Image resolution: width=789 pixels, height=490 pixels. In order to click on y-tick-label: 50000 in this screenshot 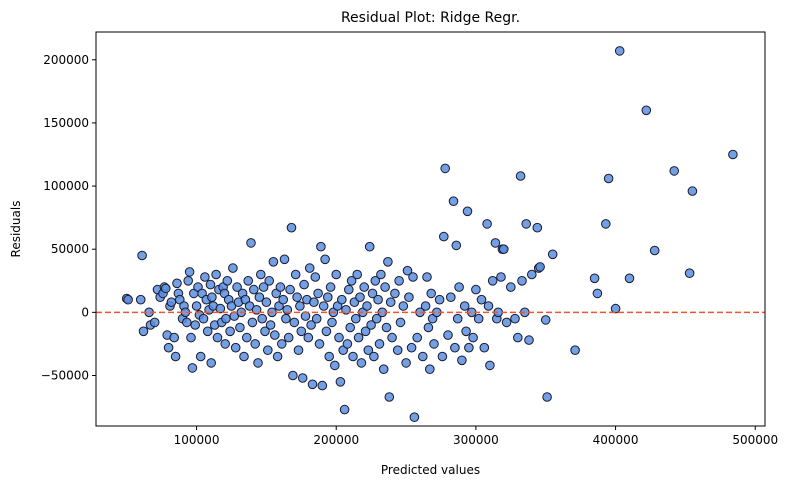, I will do `click(70, 249)`.